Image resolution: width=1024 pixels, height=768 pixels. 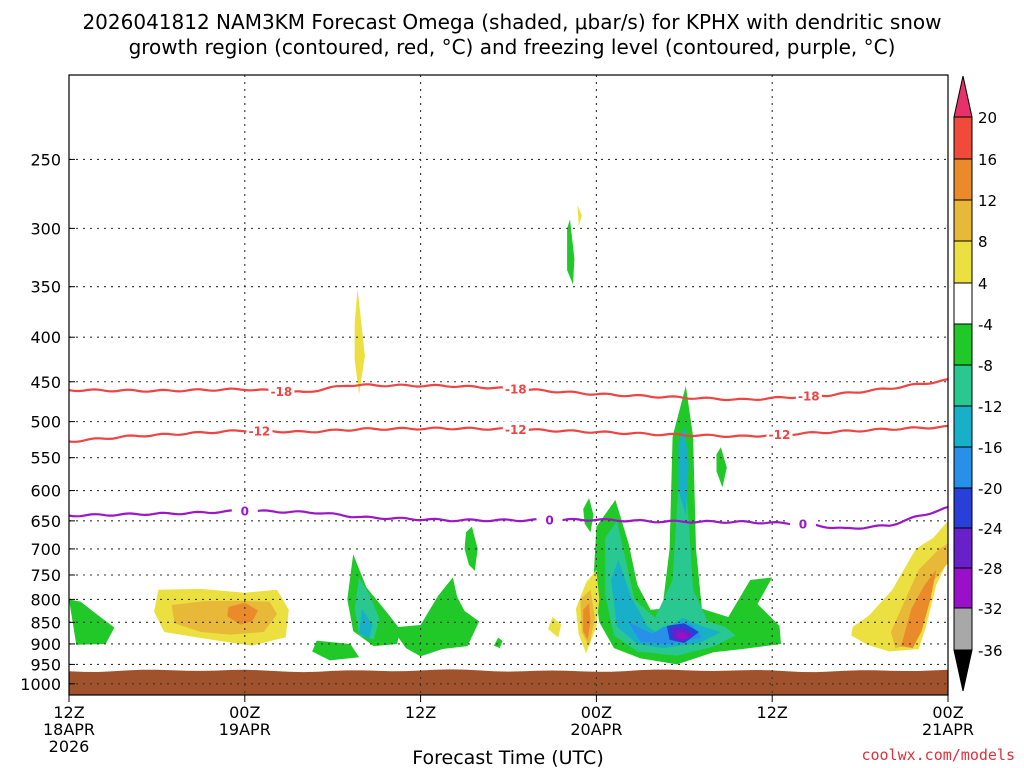 I want to click on y-tick-label-550: 550, so click(x=45, y=458).